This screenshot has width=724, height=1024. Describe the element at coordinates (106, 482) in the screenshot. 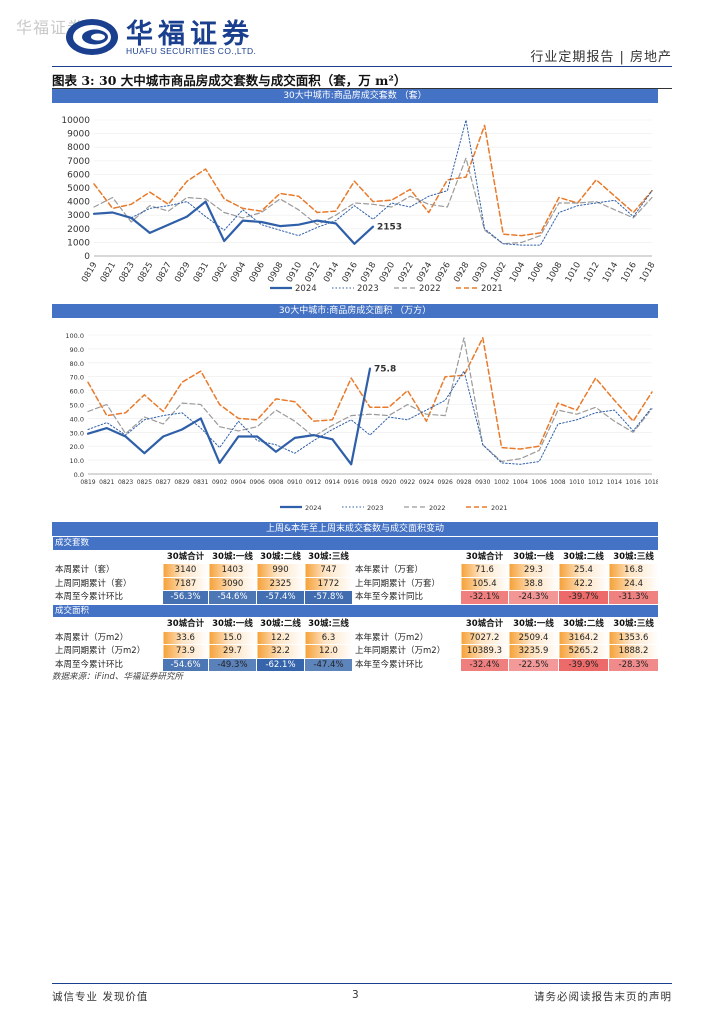

I see `x-tick-label: 0821` at that location.